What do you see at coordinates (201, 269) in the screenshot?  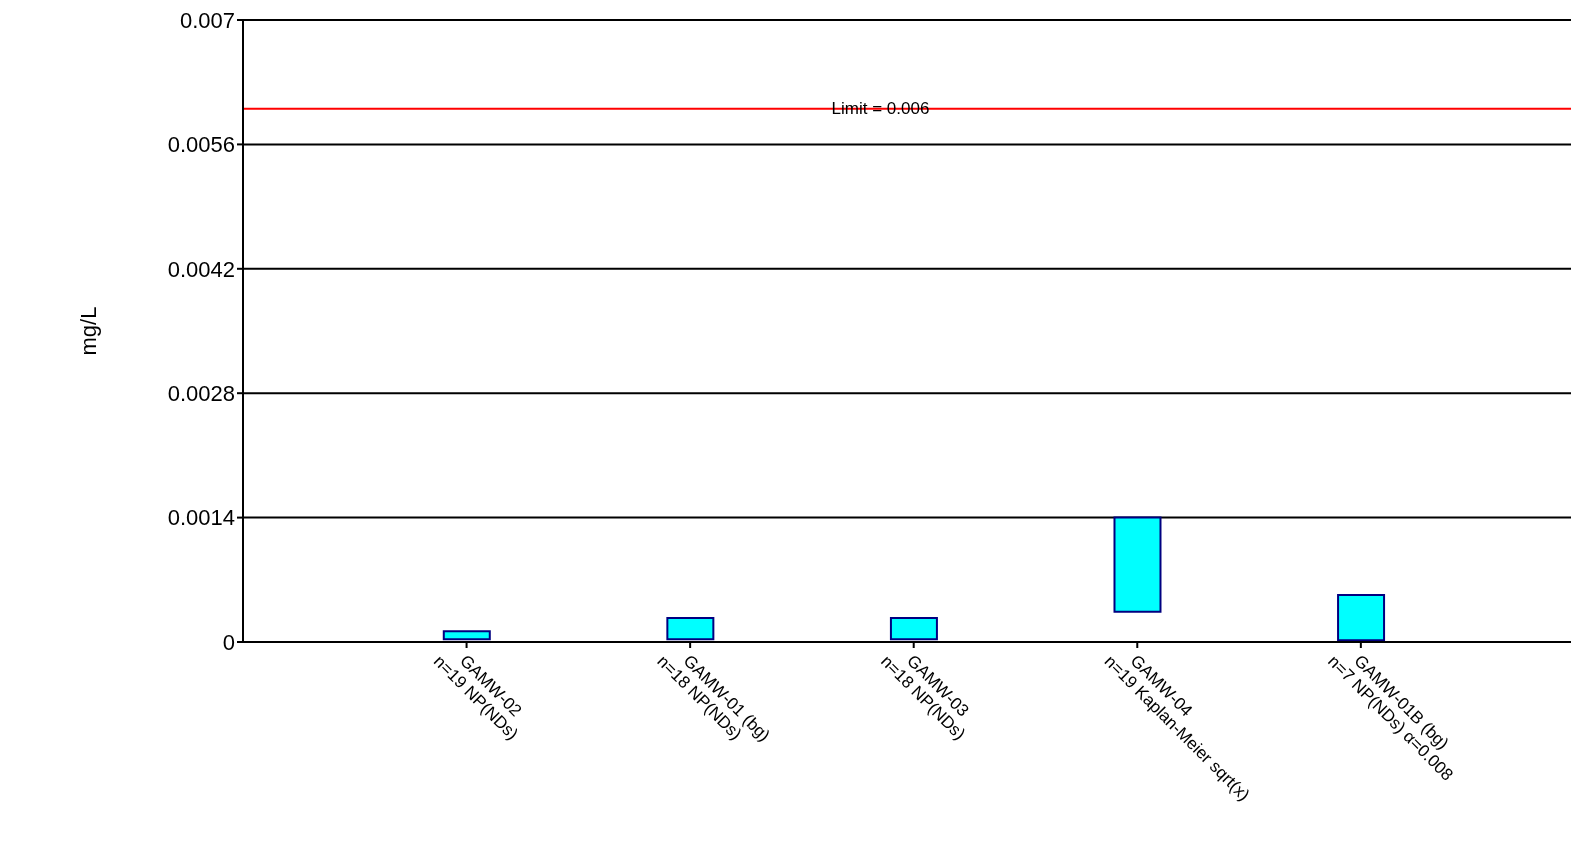 I see `y-tick-label: 0.0042` at bounding box center [201, 269].